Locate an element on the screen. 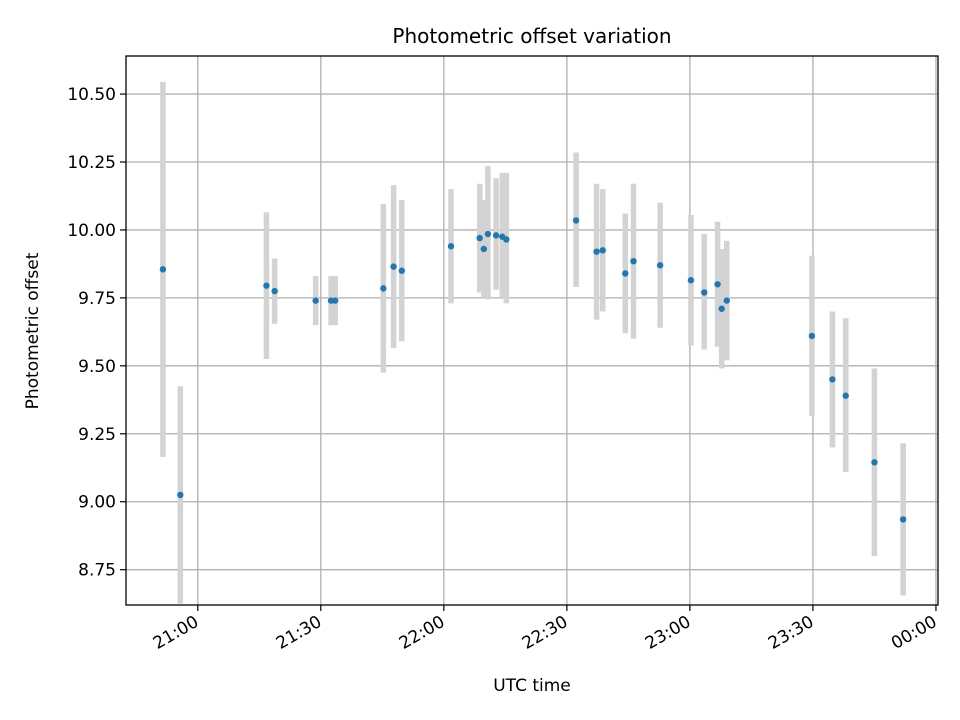 The width and height of the screenshot is (960, 720). y-tick-label: 10.50 is located at coordinates (91, 95).